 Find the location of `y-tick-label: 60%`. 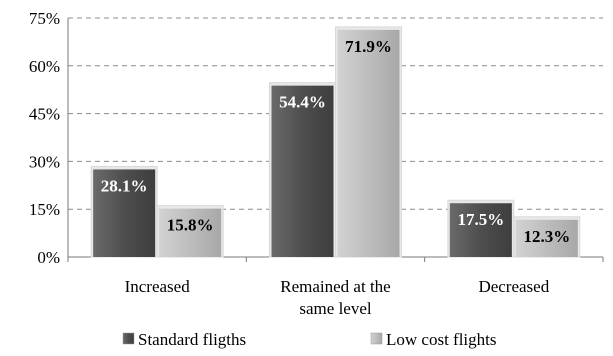

y-tick-label: 60% is located at coordinates (44, 66).